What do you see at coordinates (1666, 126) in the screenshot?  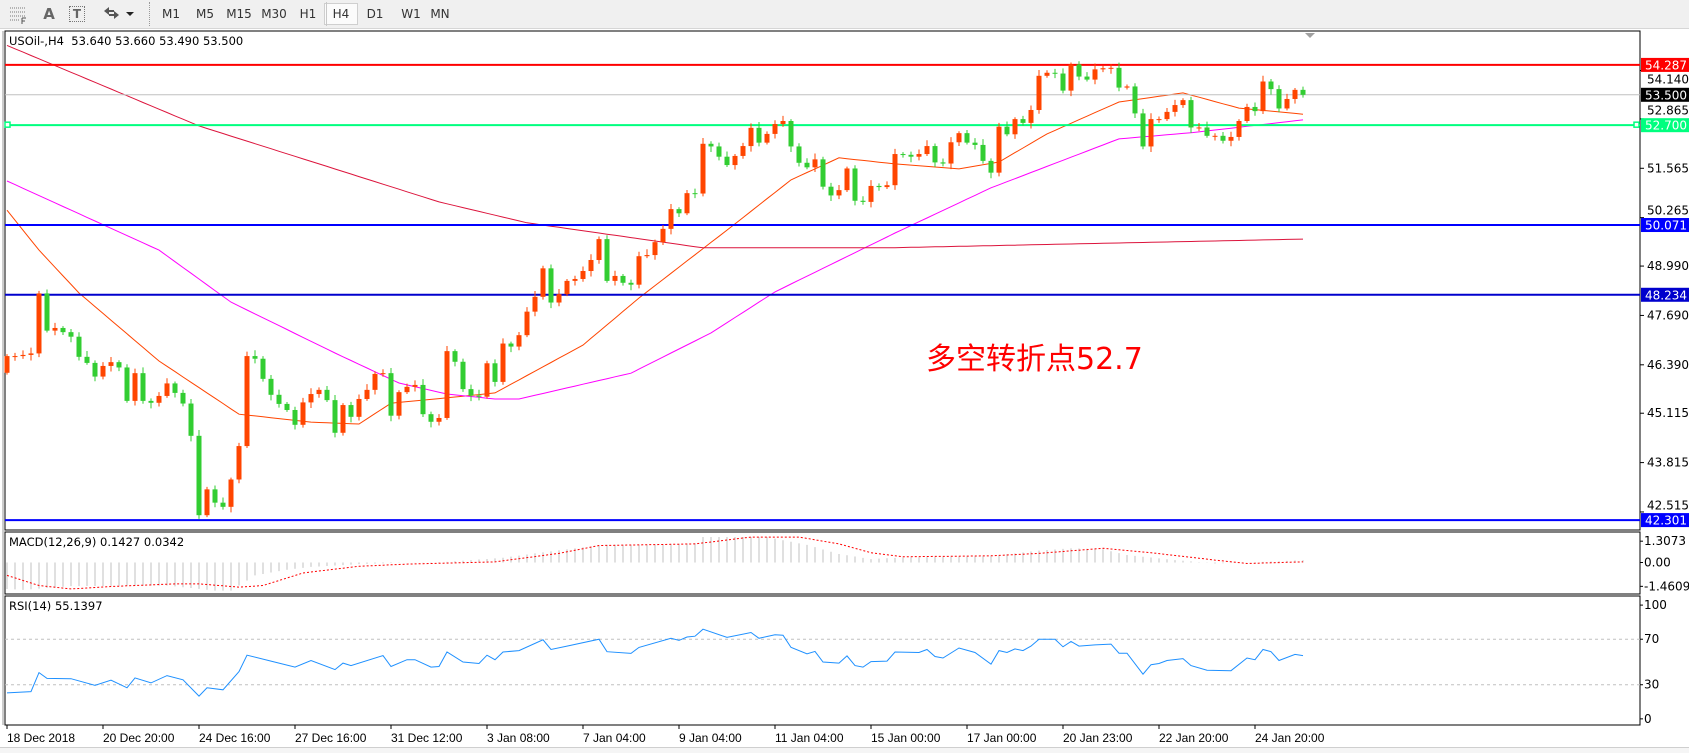 I see `price-line-label: 52.700` at bounding box center [1666, 126].